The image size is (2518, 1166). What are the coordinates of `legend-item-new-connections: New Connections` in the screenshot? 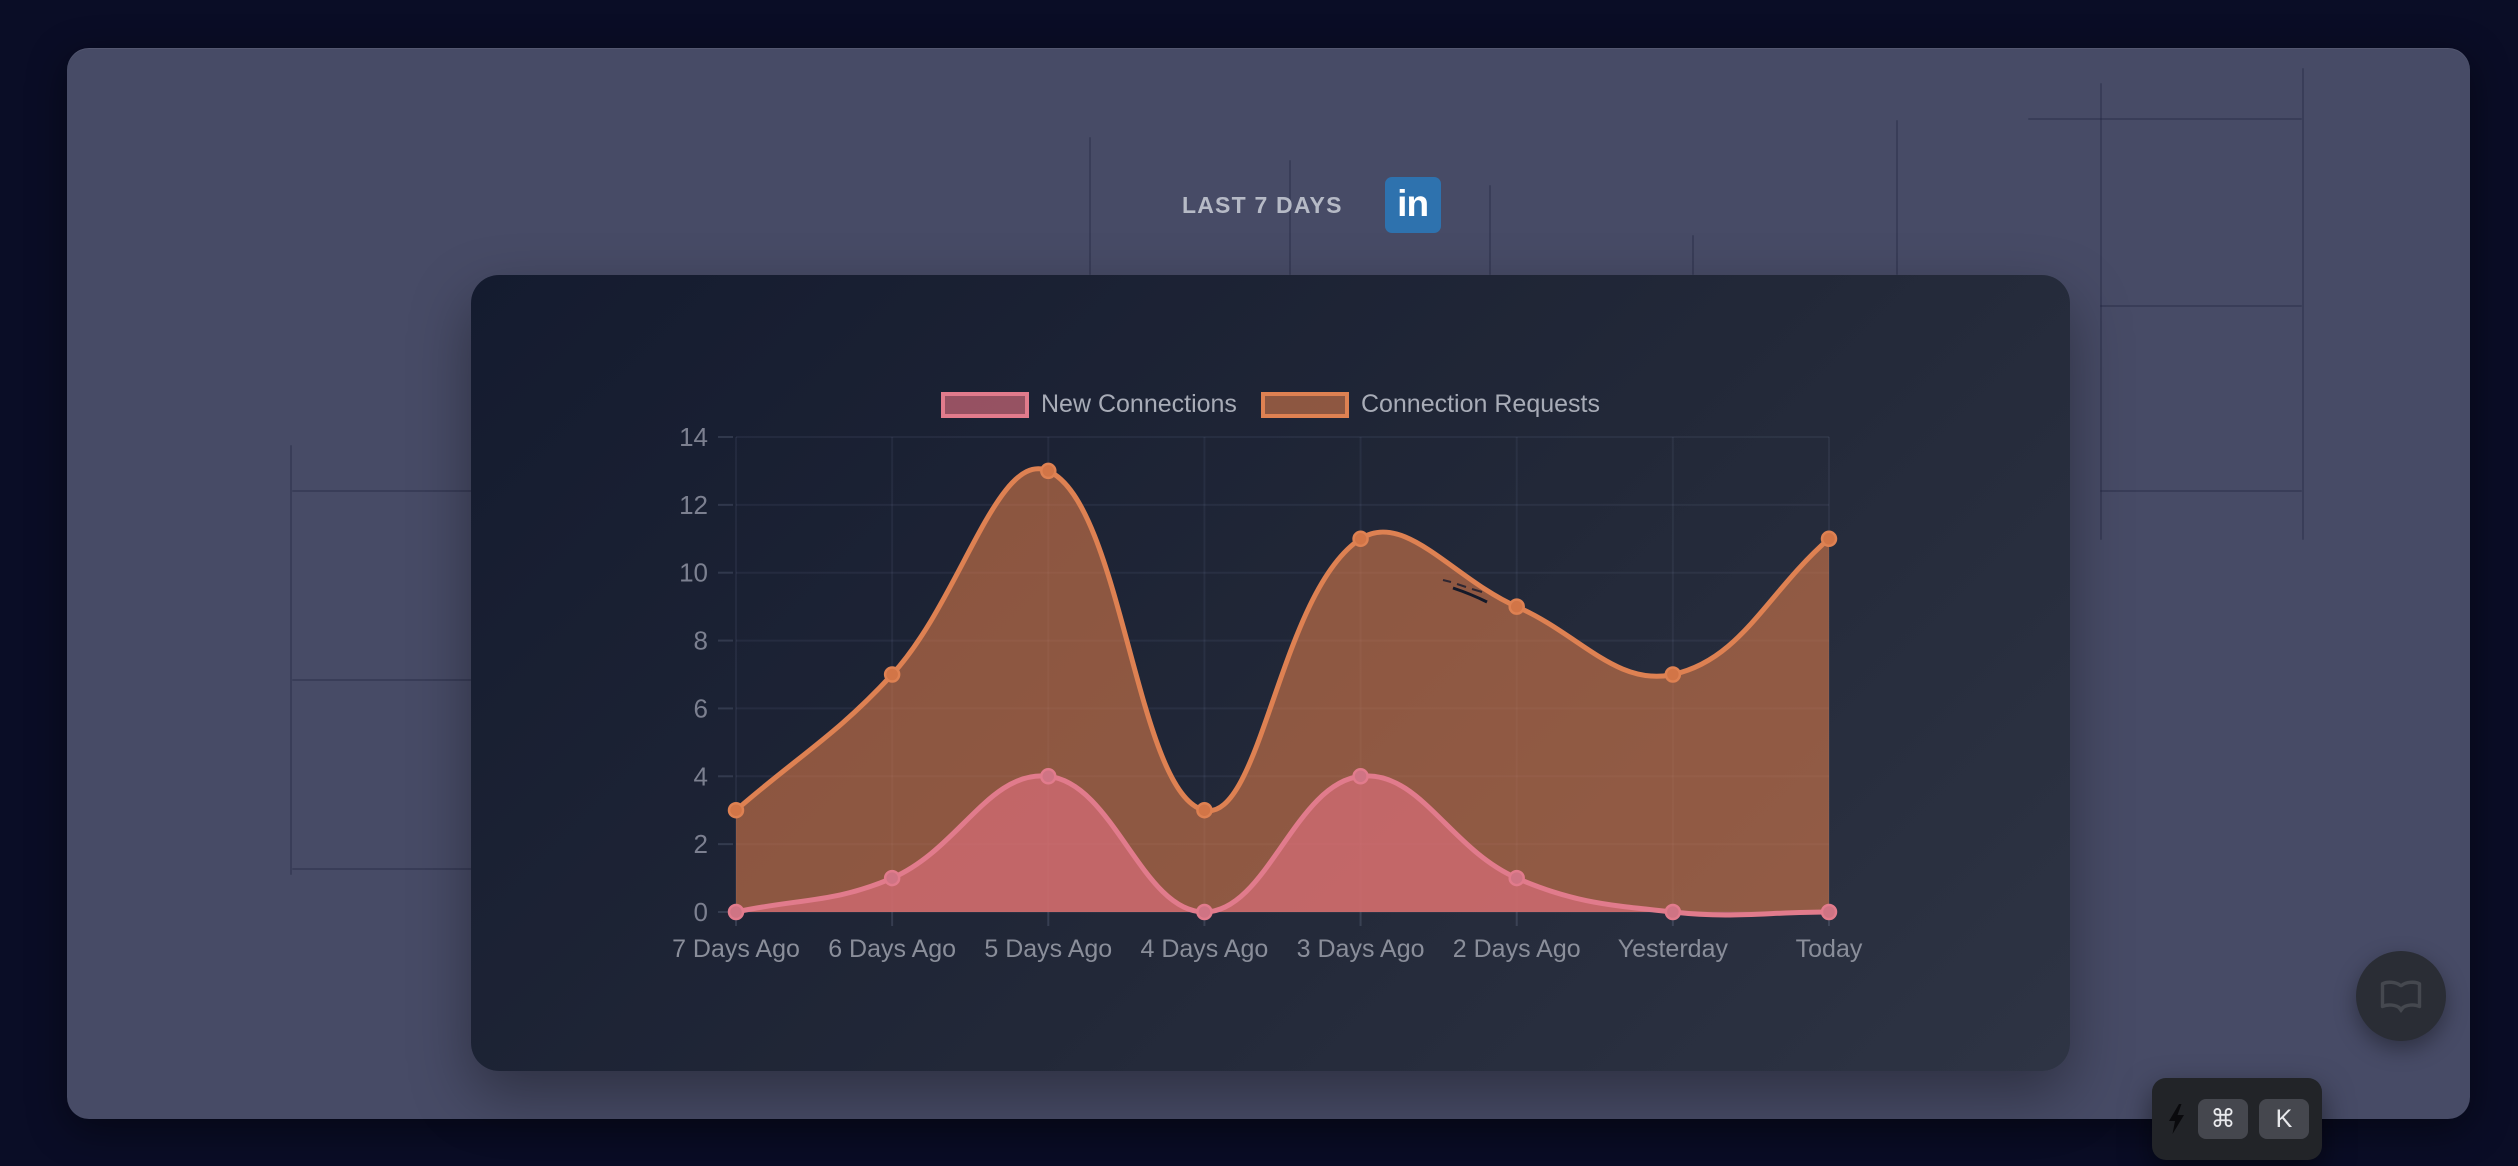 It's located at (1089, 404).